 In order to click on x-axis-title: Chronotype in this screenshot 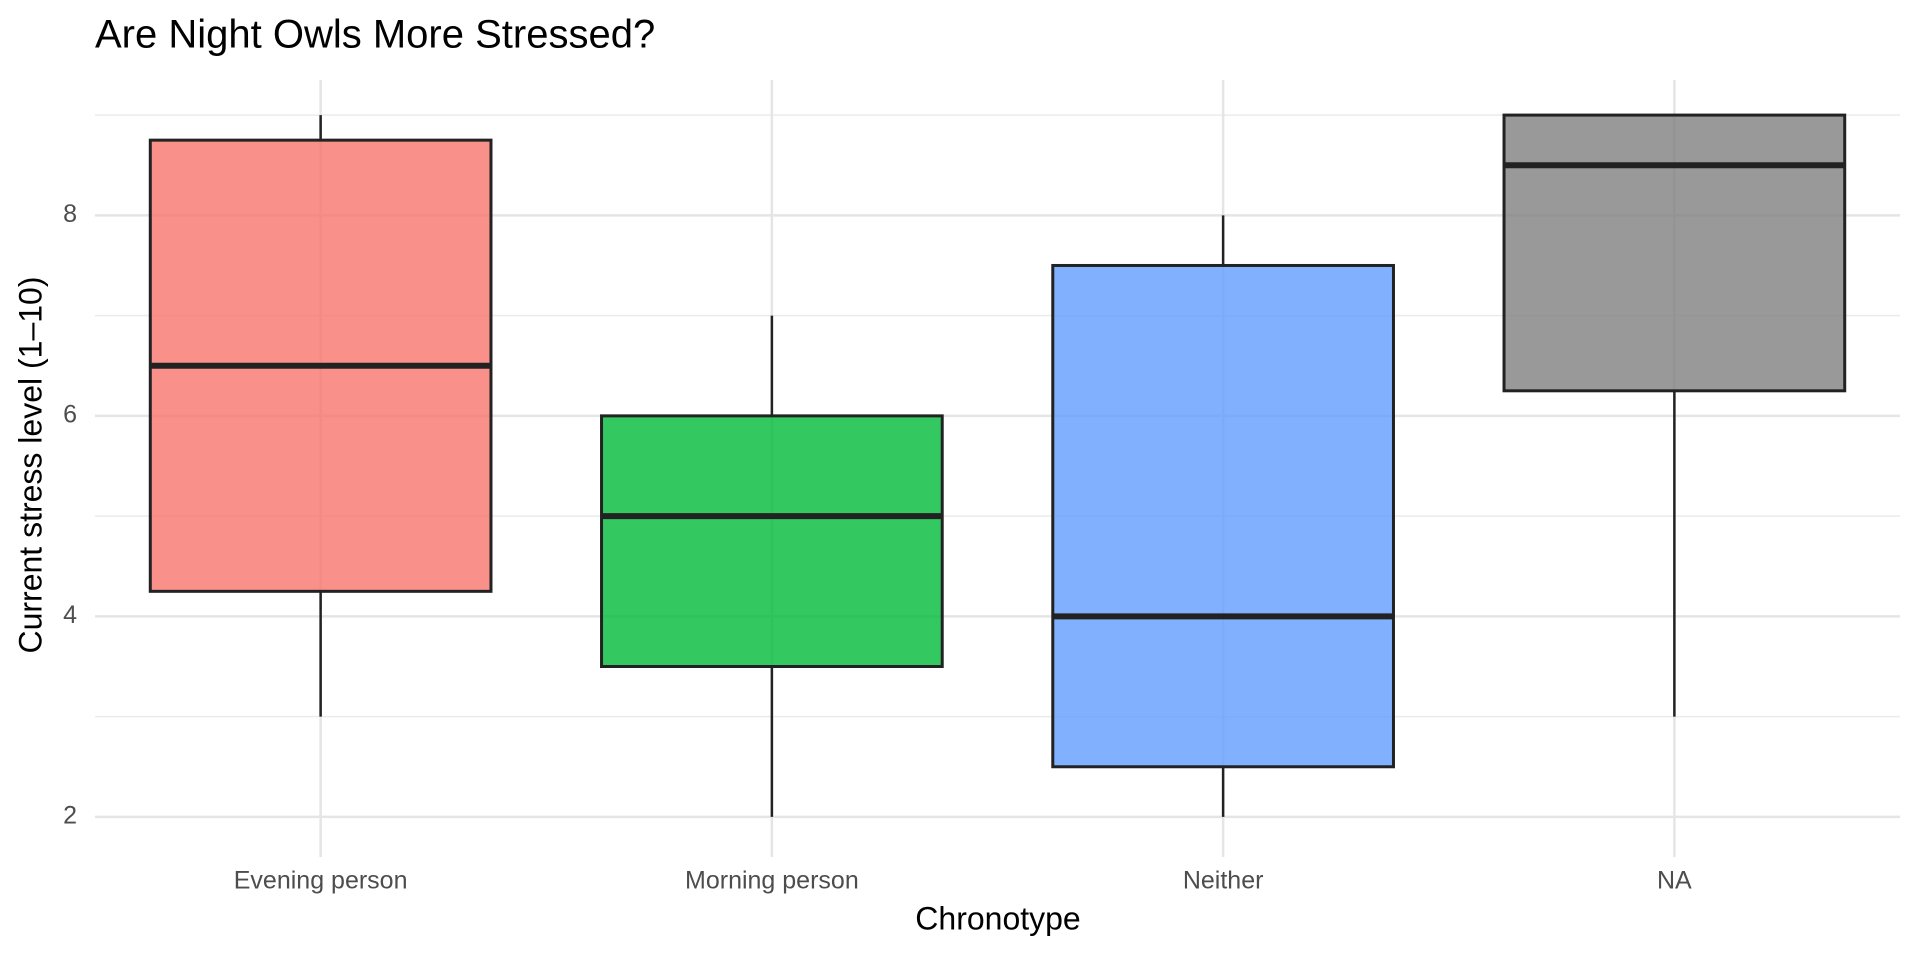, I will do `click(997, 918)`.